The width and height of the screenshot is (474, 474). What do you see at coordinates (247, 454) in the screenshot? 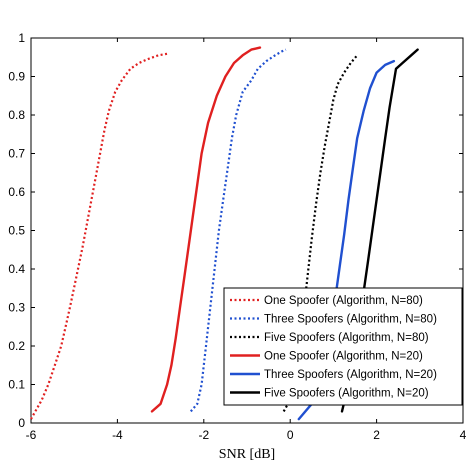
I see `x-axis-label: SNR [dB]` at bounding box center [247, 454].